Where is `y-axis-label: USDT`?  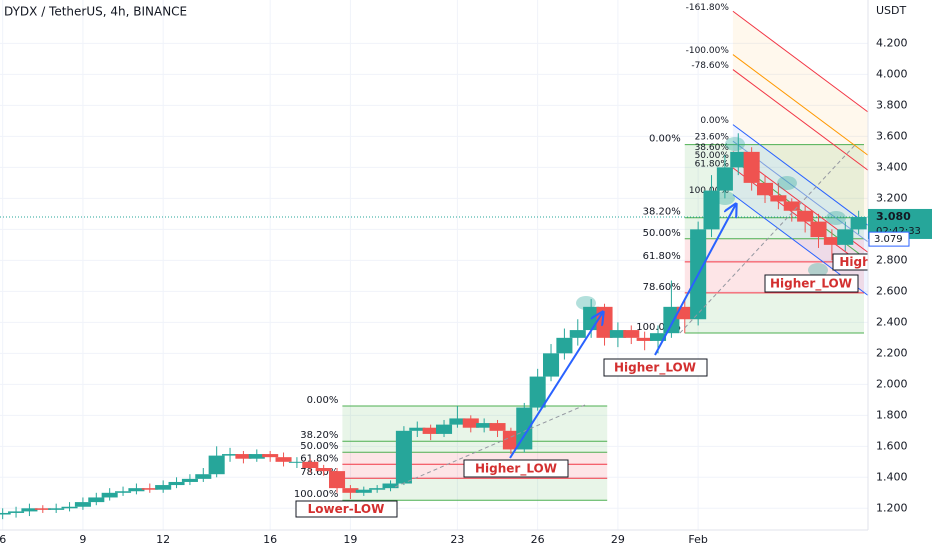
y-axis-label: USDT is located at coordinates (891, 10).